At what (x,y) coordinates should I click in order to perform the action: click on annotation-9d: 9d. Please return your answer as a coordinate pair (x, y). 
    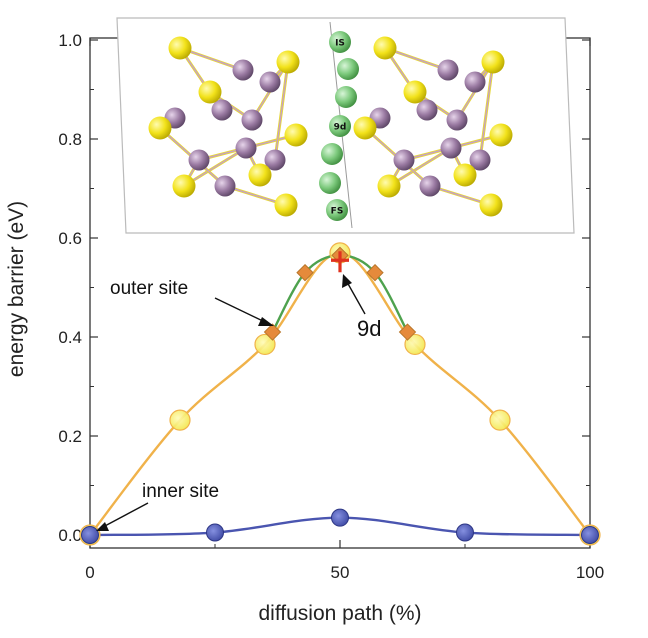
    Looking at the image, I should click on (361, 307).